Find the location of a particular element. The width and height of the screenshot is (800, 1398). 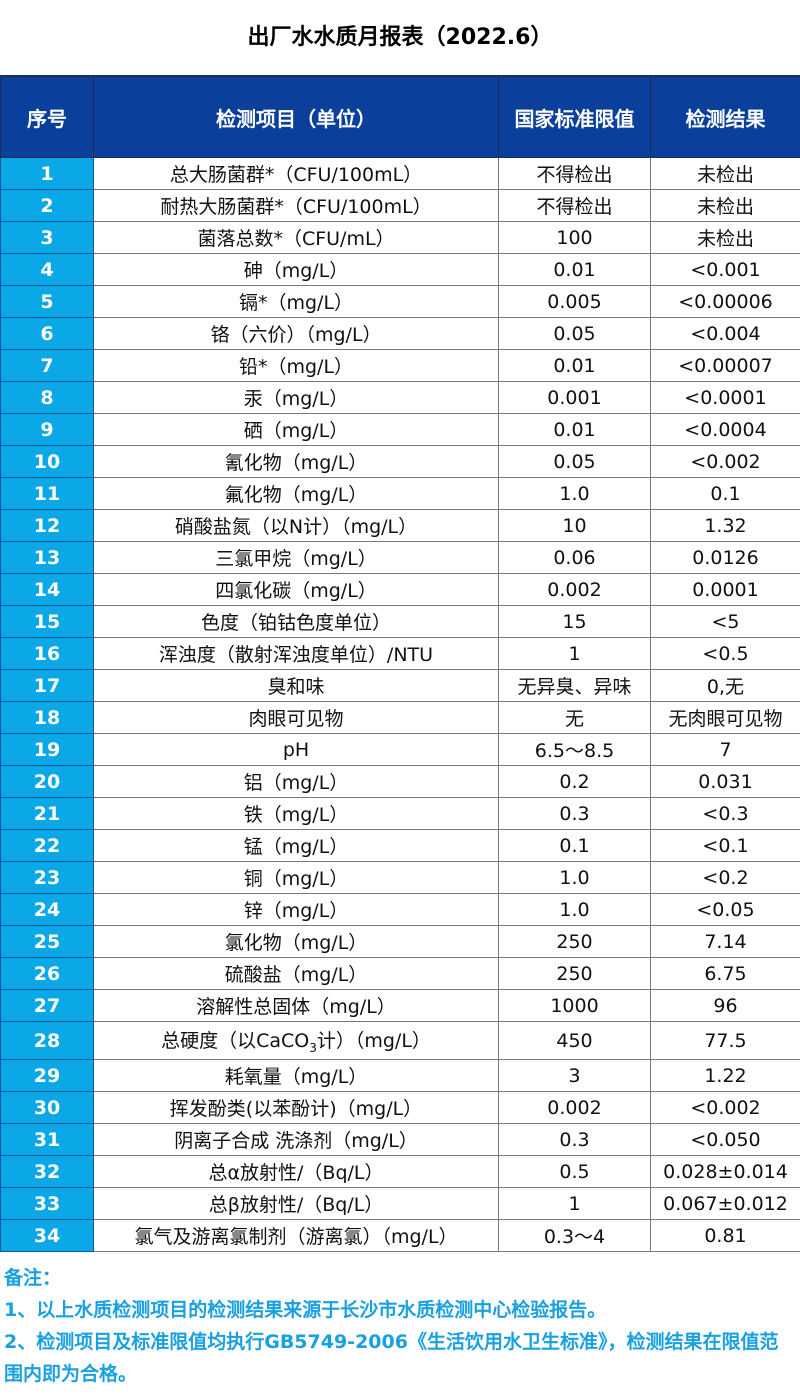

row-result: 0.81 is located at coordinates (725, 1235).